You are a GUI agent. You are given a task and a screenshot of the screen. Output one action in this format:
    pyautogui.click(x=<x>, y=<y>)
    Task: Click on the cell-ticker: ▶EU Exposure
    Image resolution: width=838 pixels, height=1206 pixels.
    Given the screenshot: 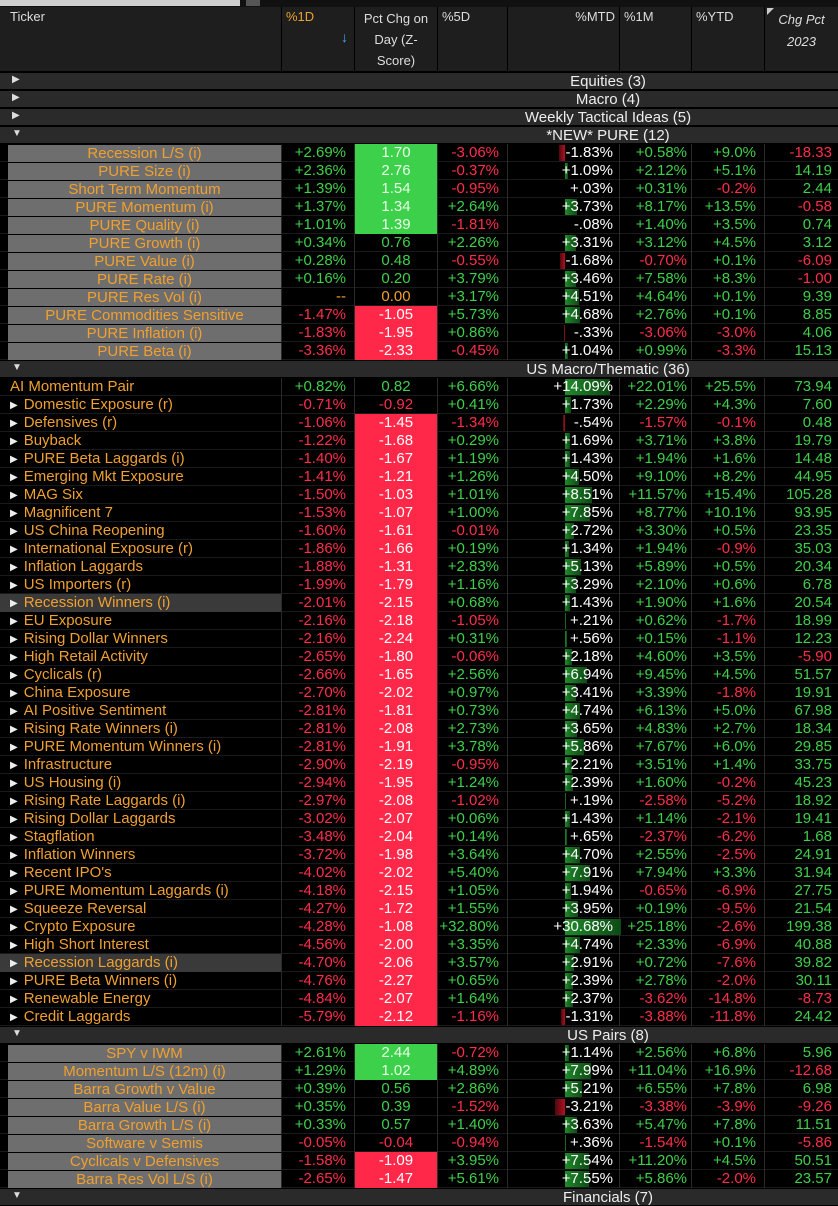 What is the action you would take?
    pyautogui.click(x=141, y=621)
    